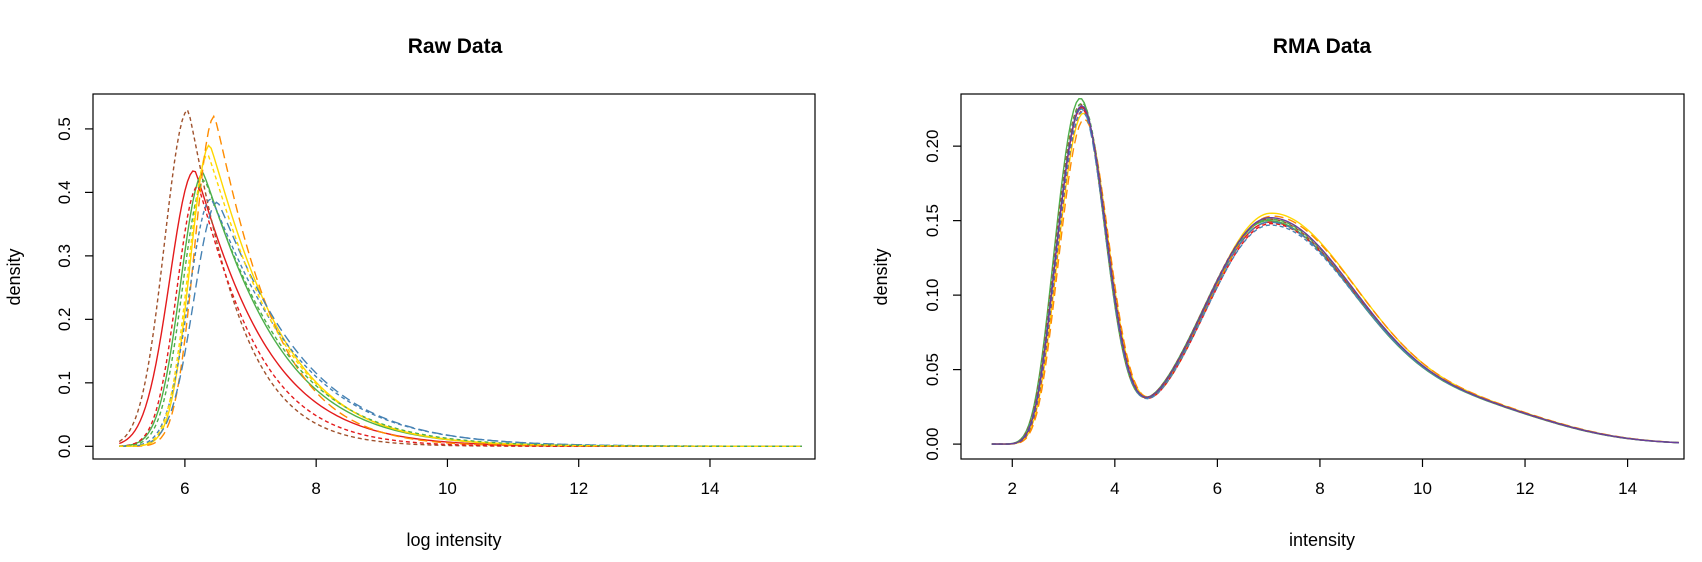 This screenshot has width=1702, height=562. Describe the element at coordinates (74, 287) in the screenshot. I see `raw-data-y-axis: 0.0 0.1 0.2 0.3 0.4 0.5` at that location.